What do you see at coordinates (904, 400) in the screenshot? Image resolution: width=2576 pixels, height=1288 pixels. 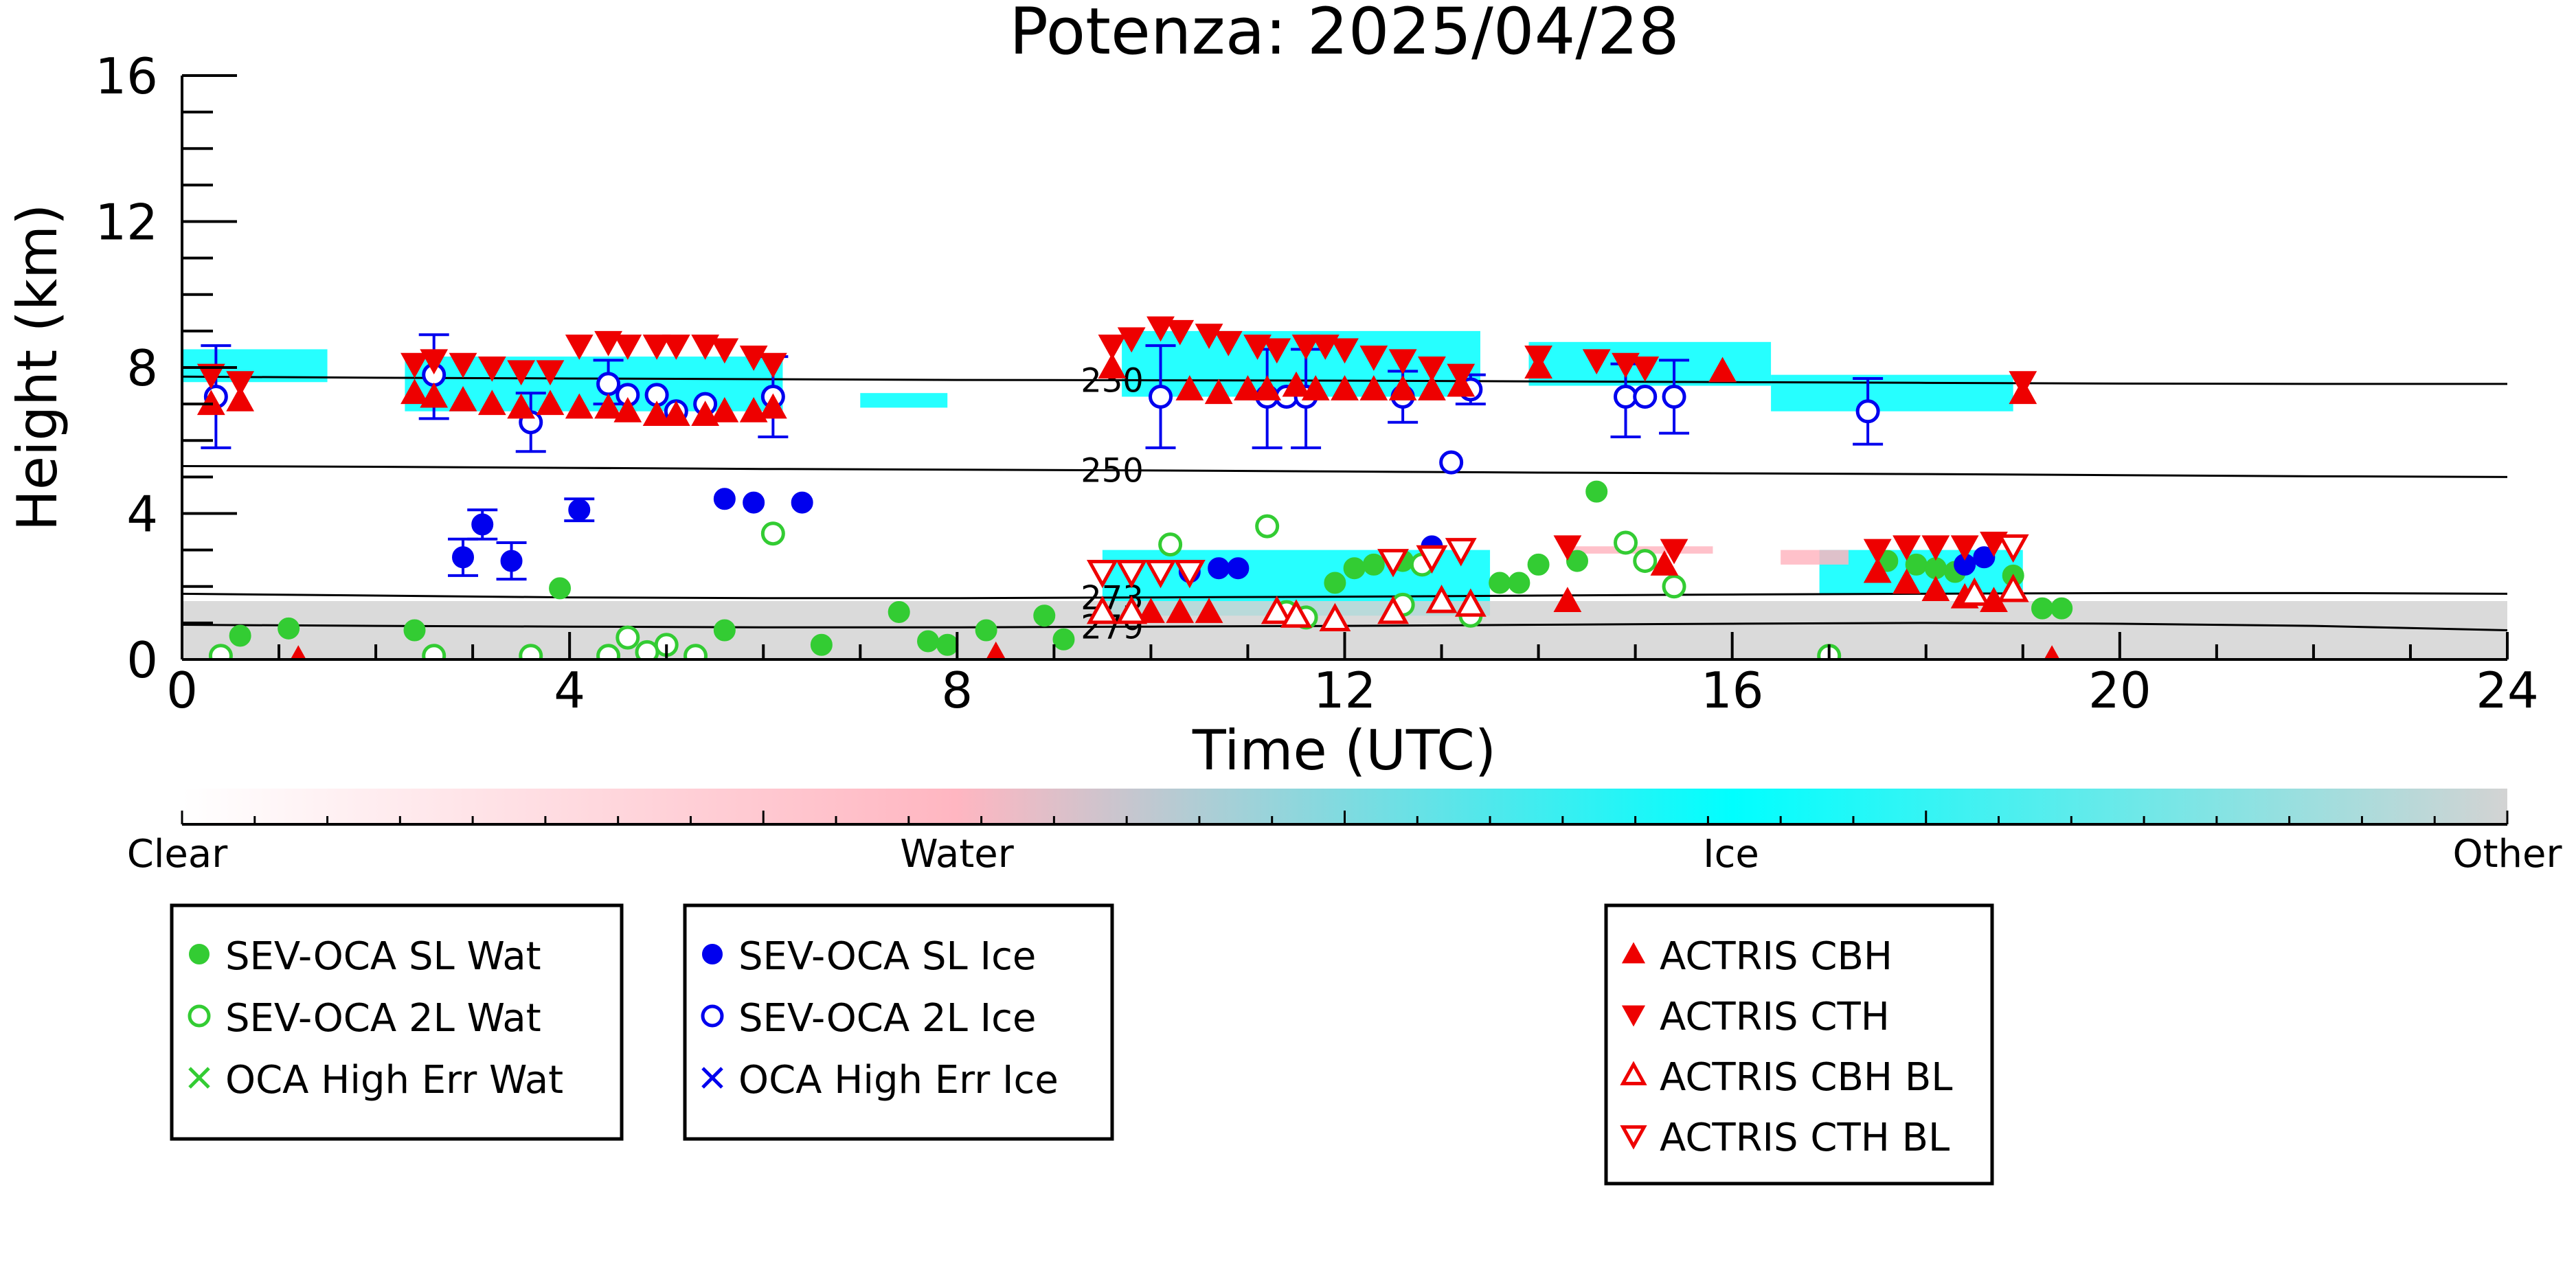 I see `mask-region-ice` at bounding box center [904, 400].